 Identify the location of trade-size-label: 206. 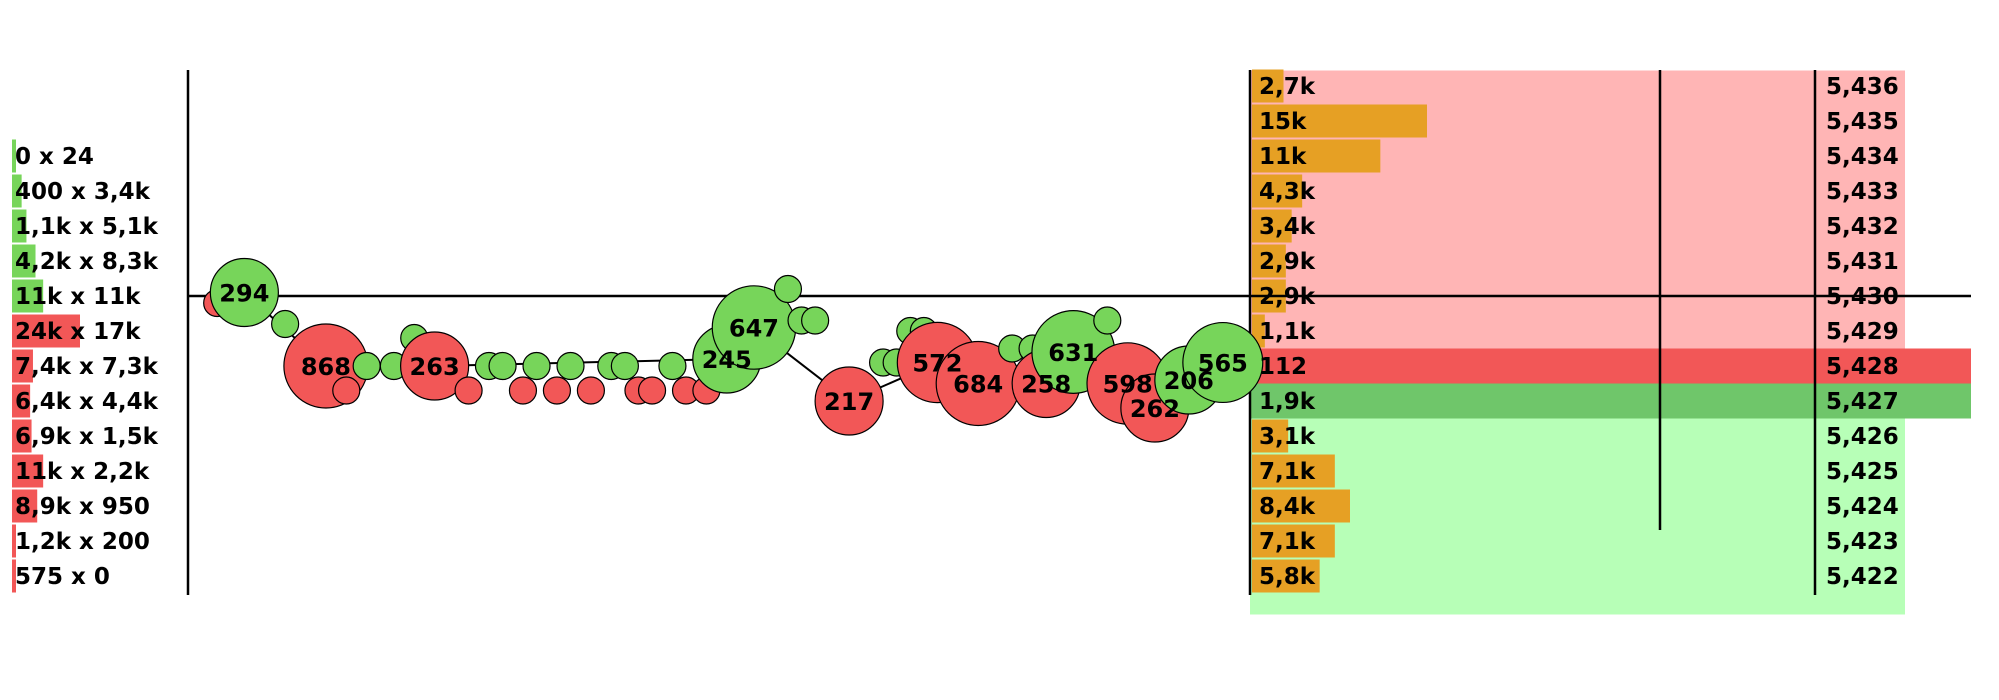
(1189, 381).